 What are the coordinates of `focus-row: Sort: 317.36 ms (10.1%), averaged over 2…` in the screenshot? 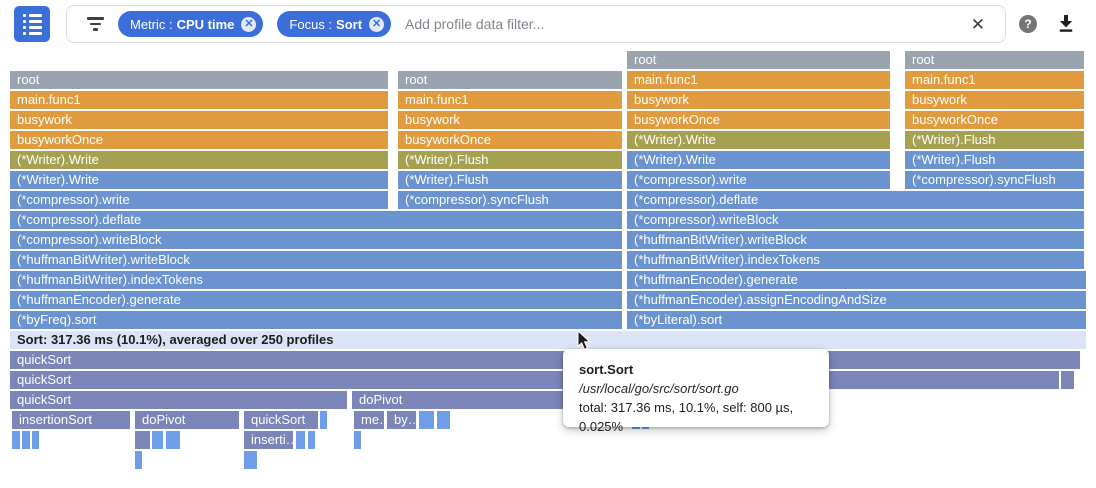 It's located at (548, 340).